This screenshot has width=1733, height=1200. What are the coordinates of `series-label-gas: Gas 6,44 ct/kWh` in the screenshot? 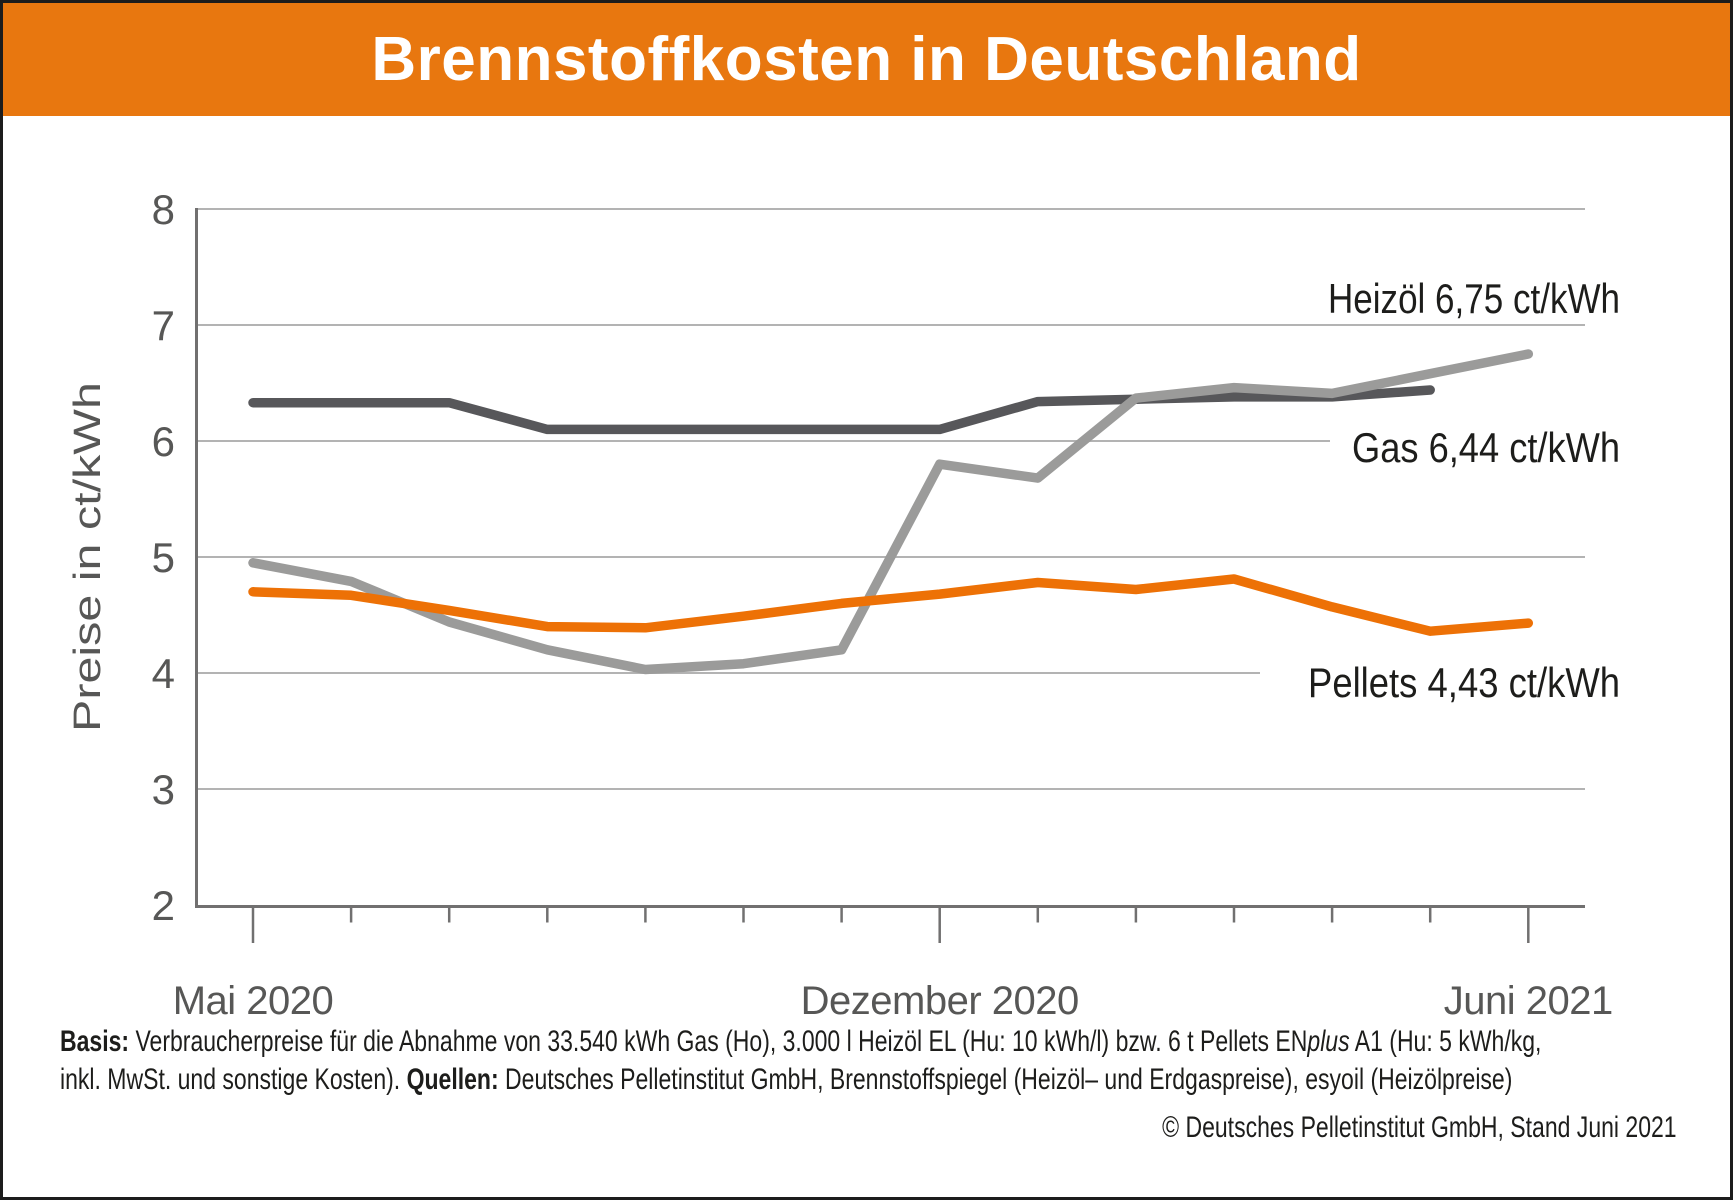 It's located at (1486, 447).